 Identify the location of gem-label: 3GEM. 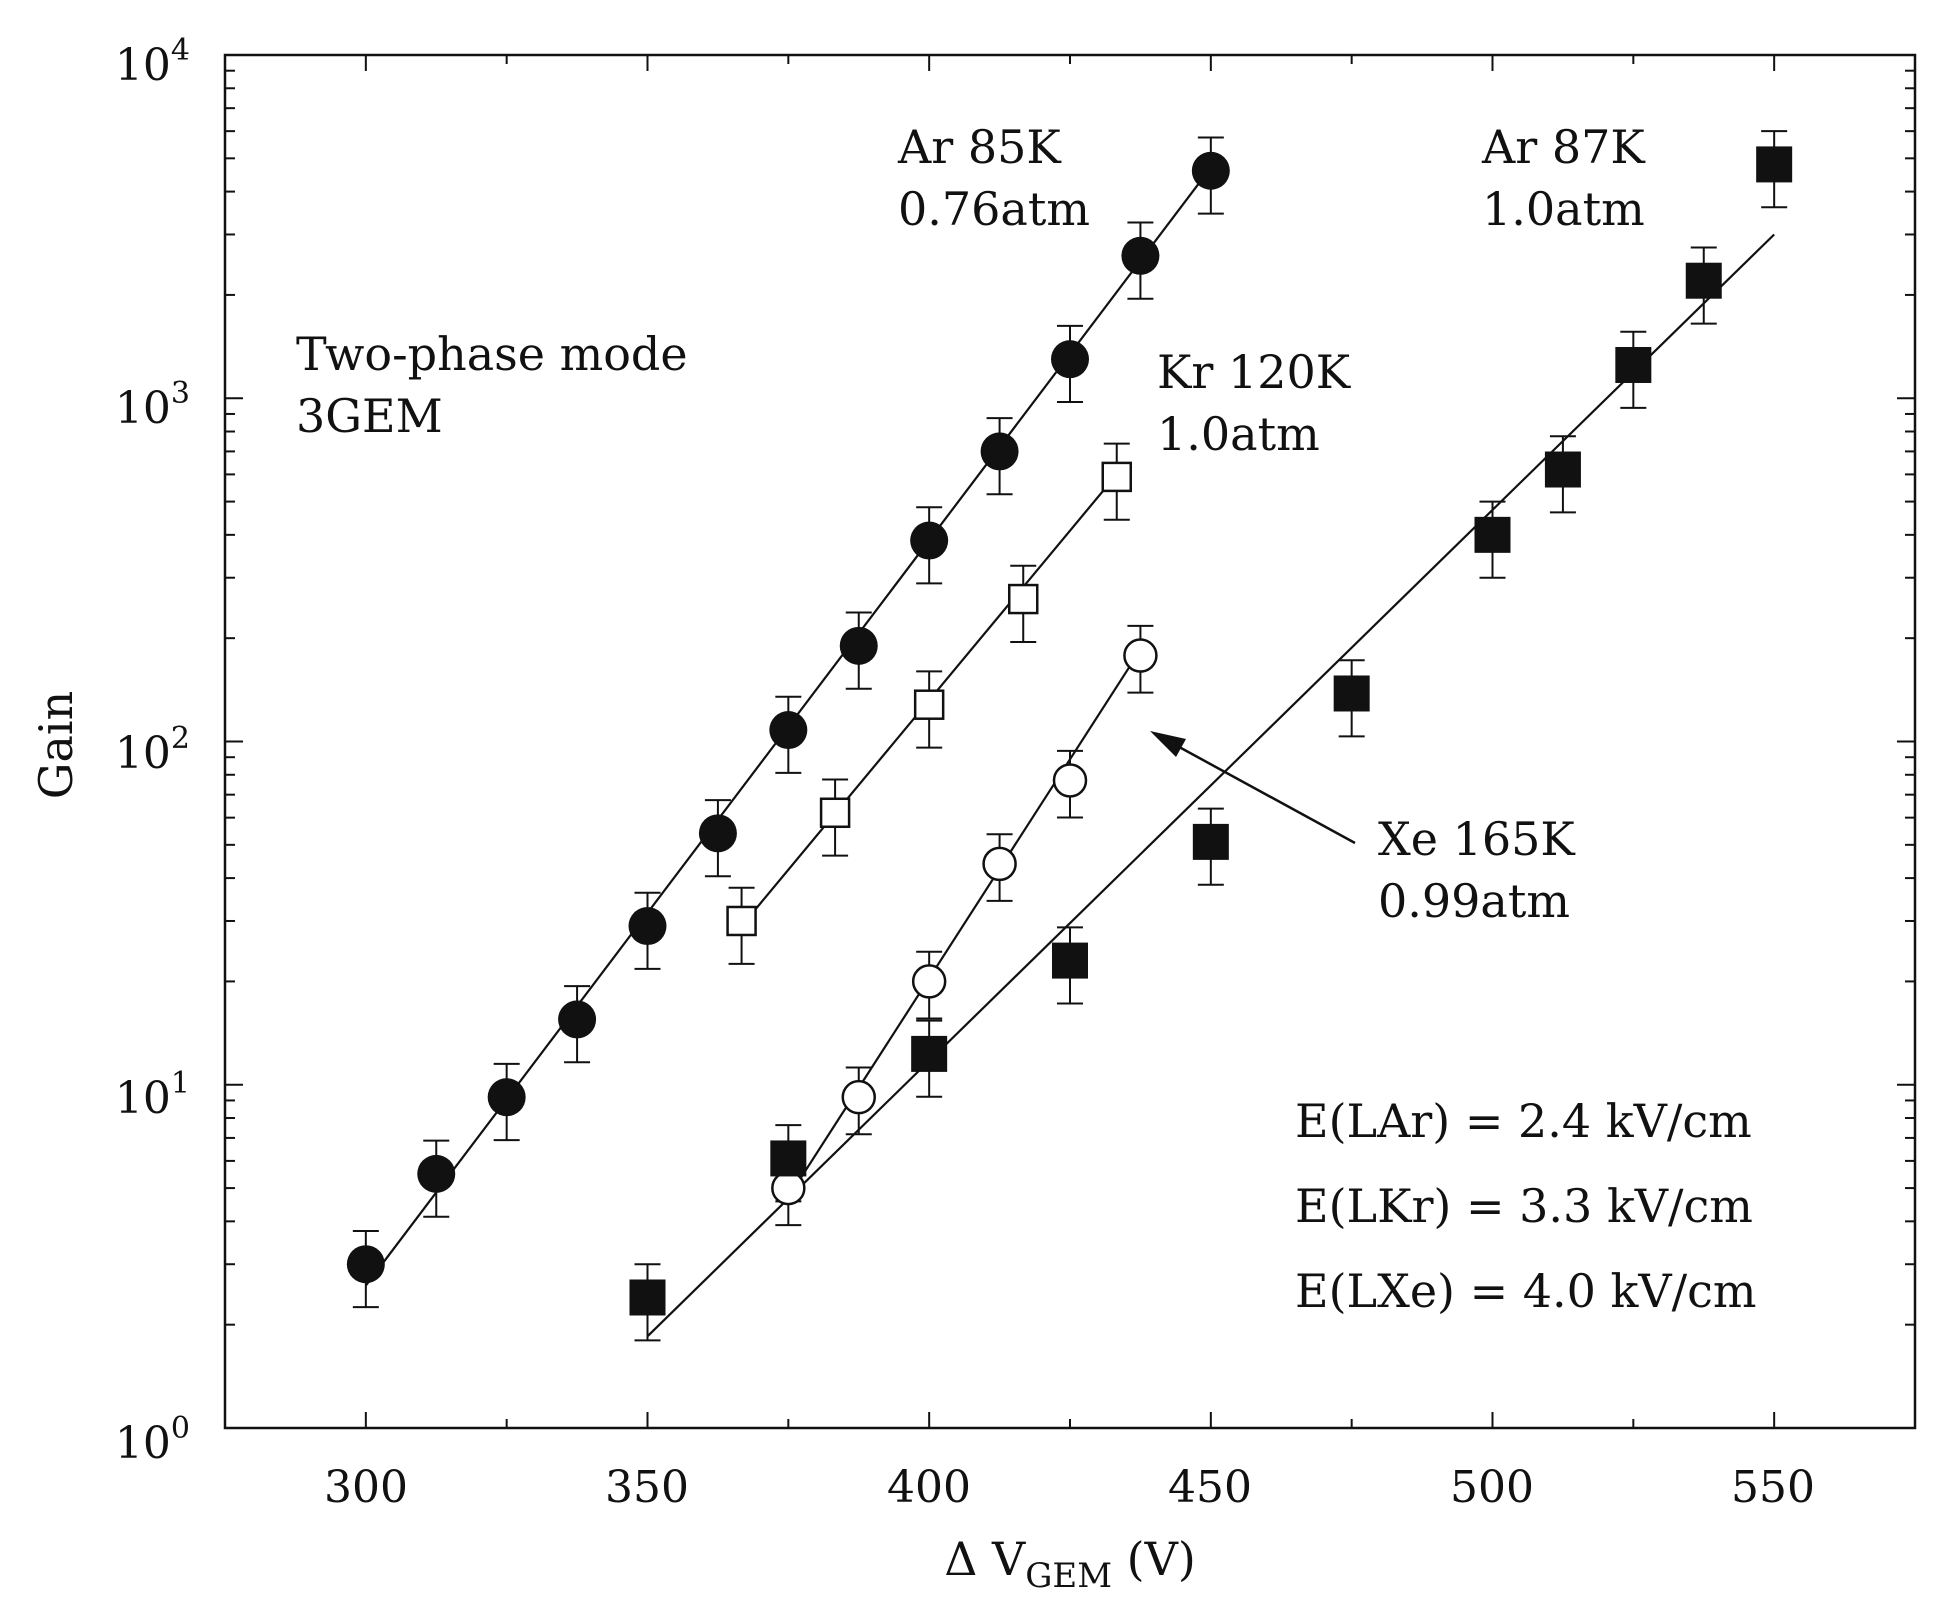
(369, 416).